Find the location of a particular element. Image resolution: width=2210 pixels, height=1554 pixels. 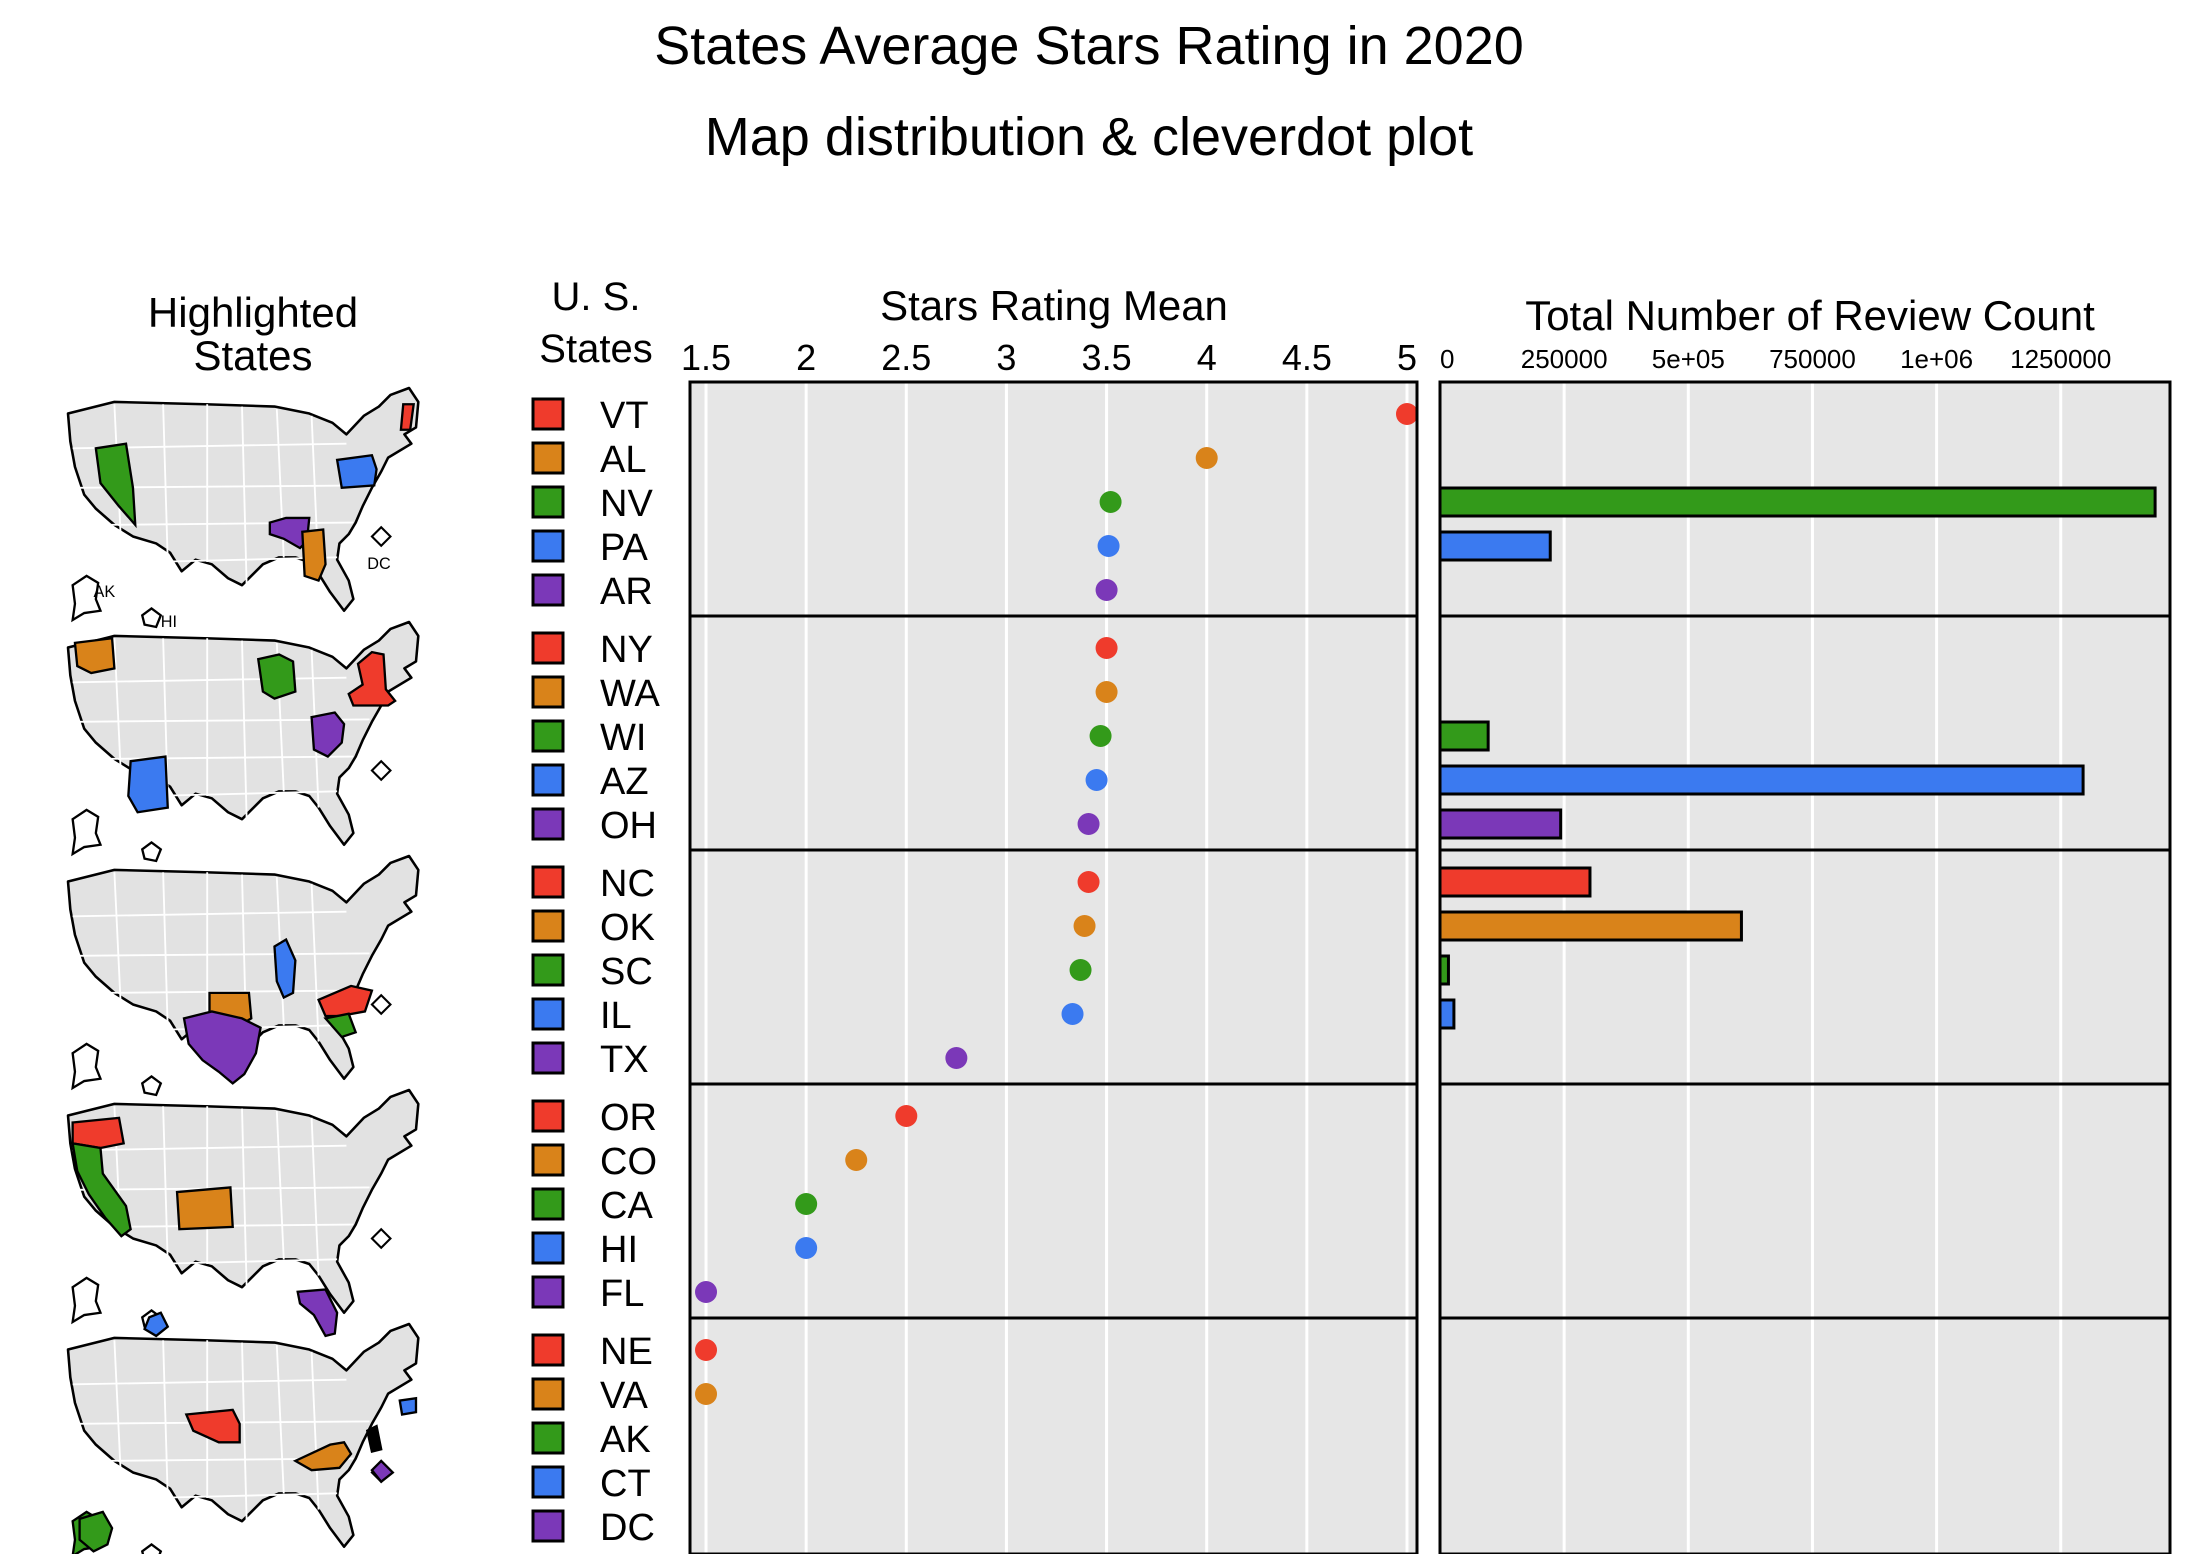

bar-x-tick-label: 1250000 is located at coordinates (2060, 359).